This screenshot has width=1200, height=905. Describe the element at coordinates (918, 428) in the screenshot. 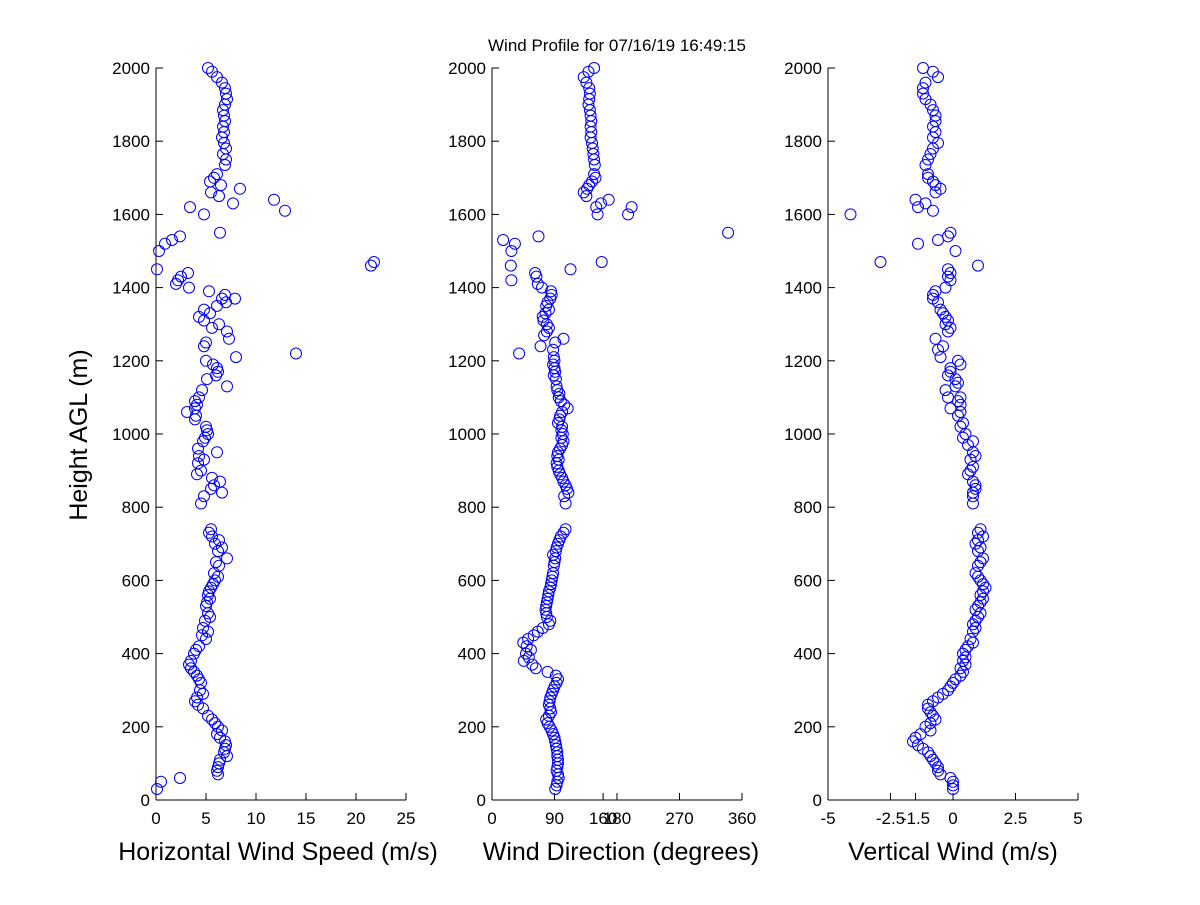

I see `vertical-series` at that location.